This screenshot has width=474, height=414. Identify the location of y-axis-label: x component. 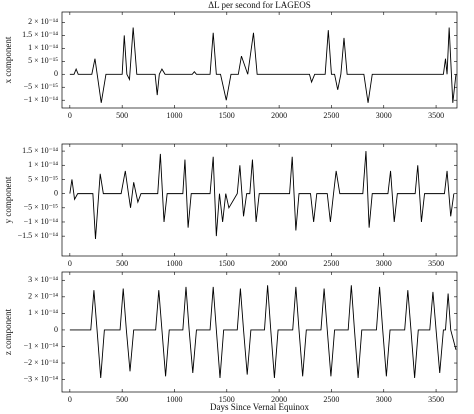
(8, 59).